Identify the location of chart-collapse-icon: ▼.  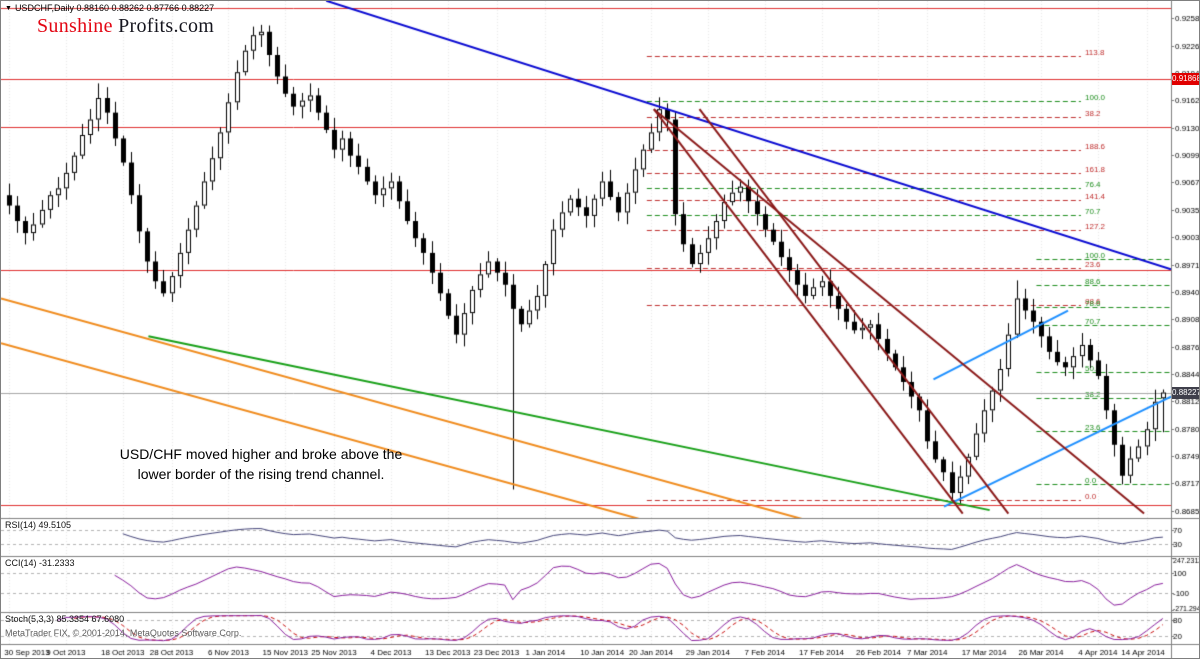
(8, 8).